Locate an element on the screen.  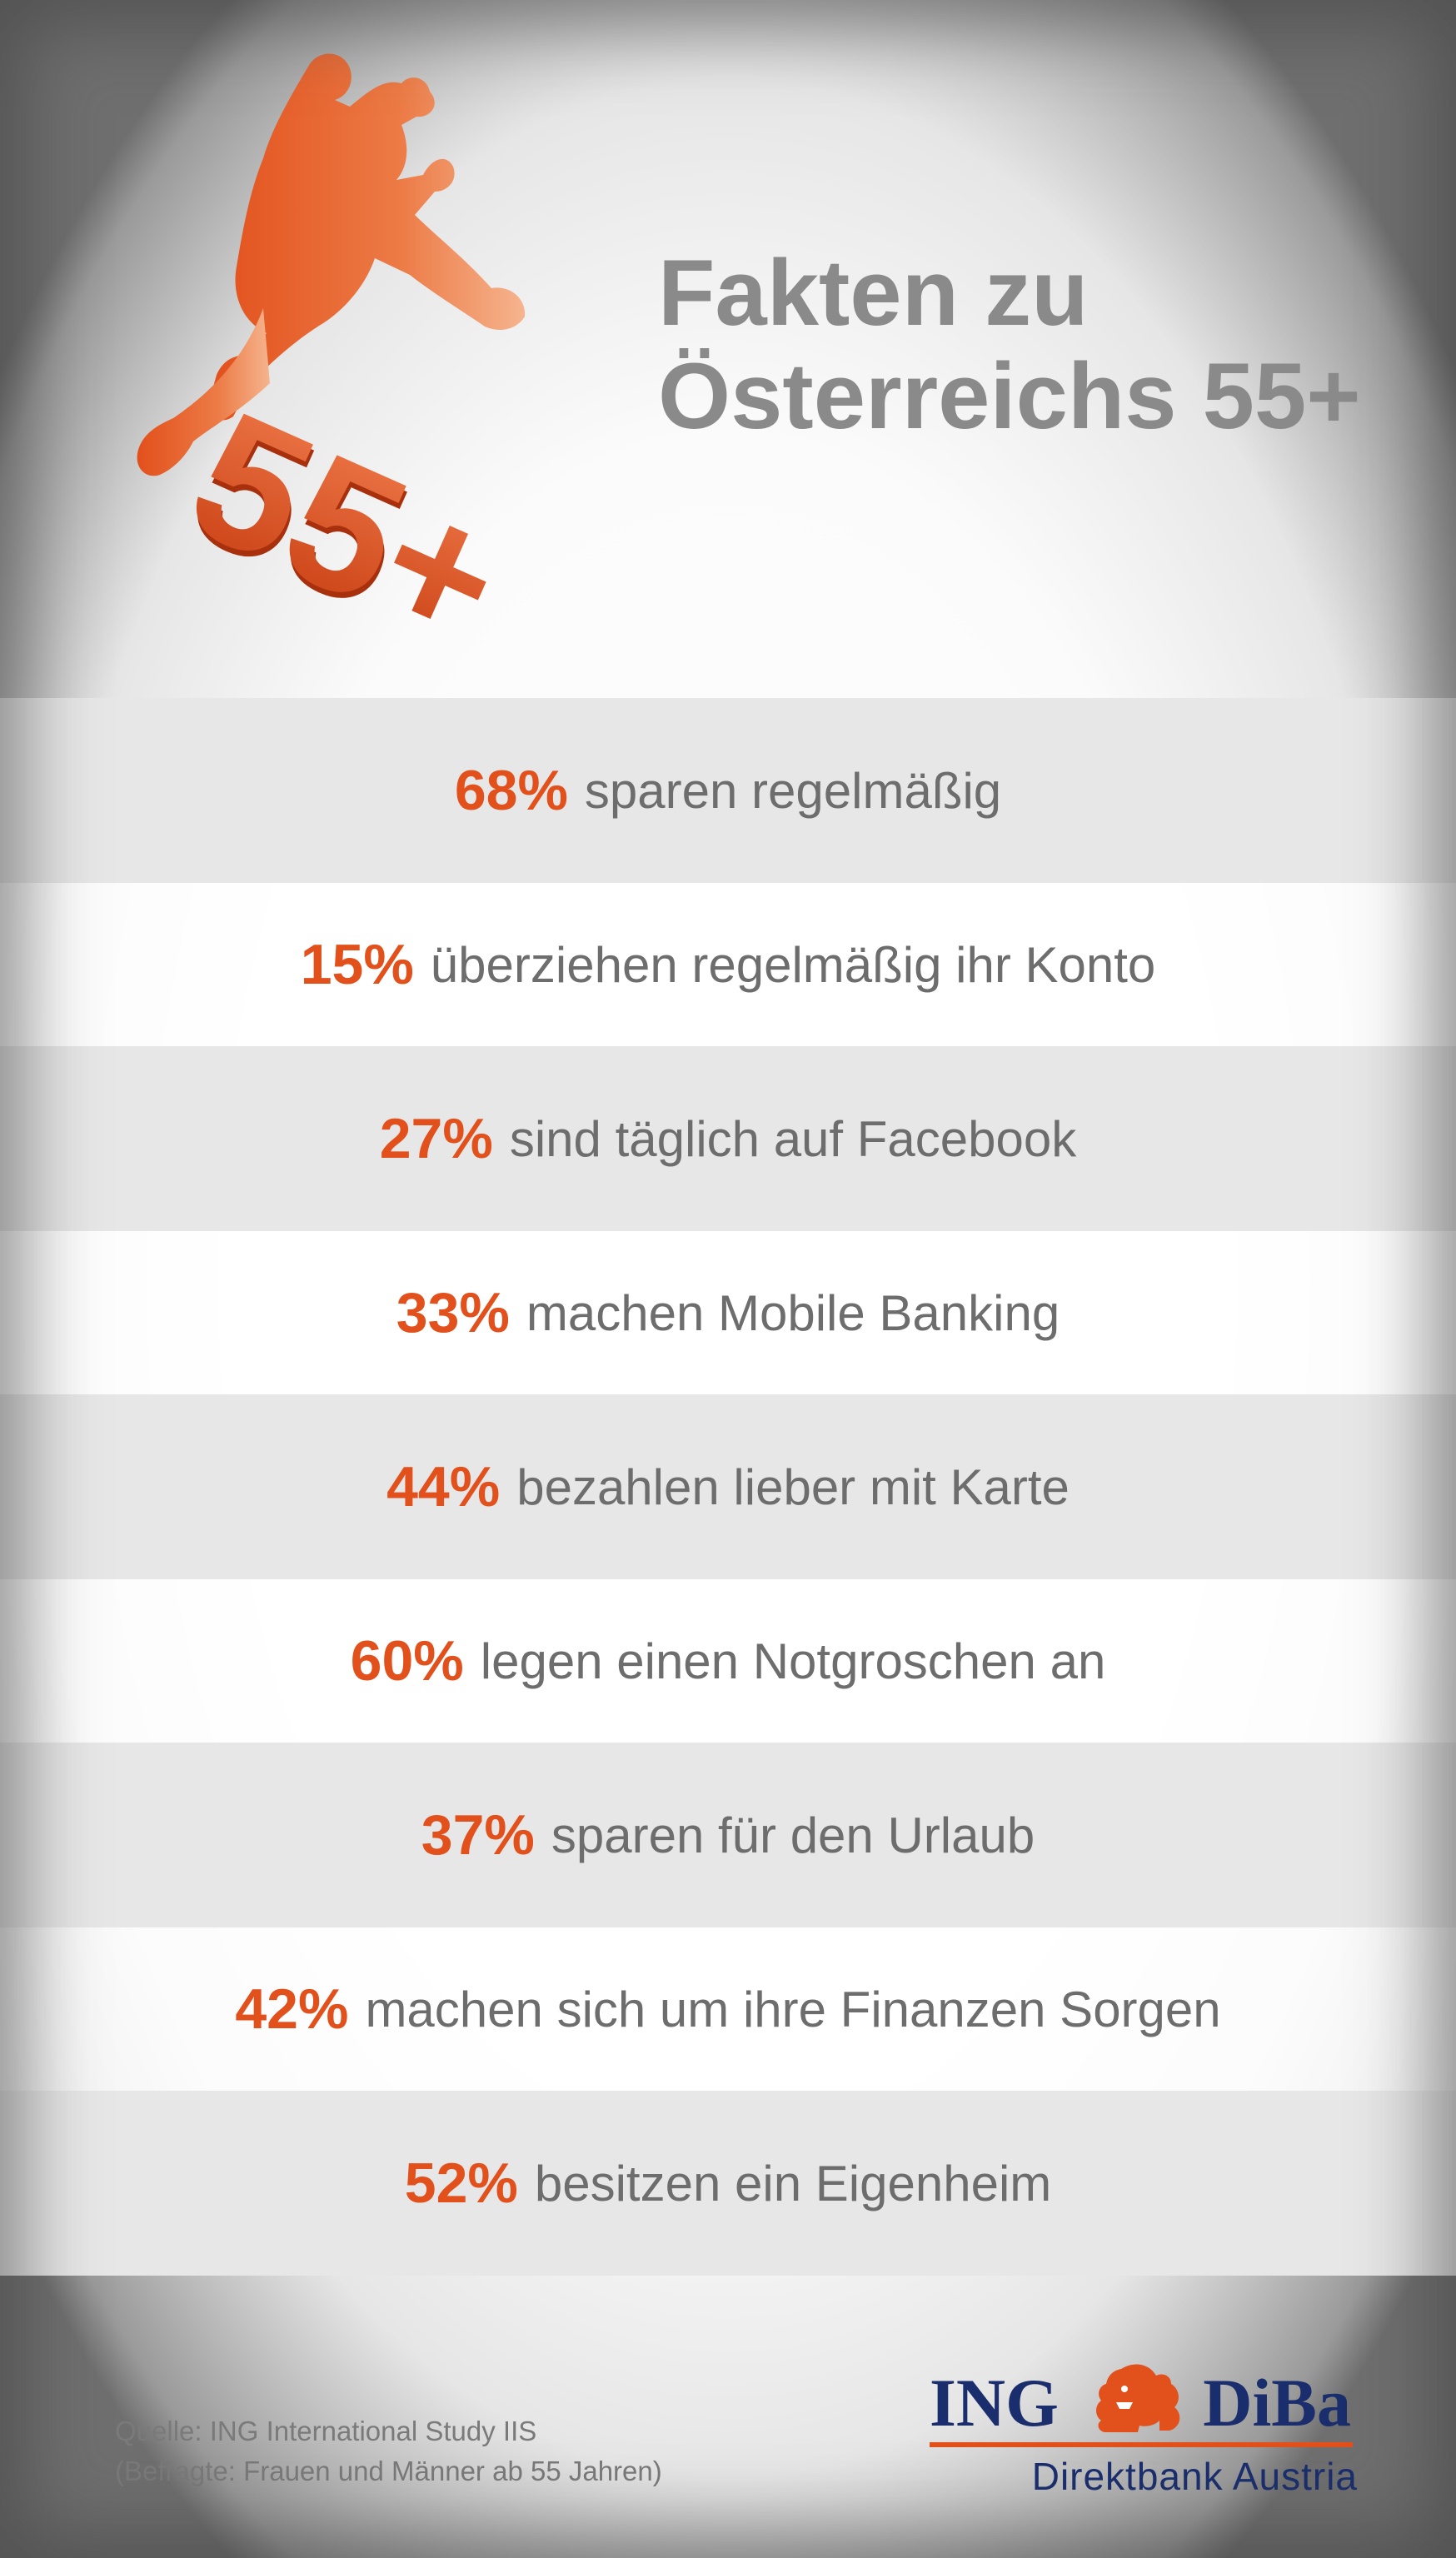
fact-percent: 44% is located at coordinates (443, 1486).